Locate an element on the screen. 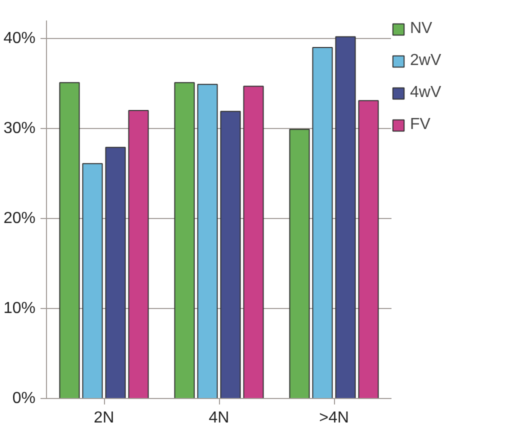 The image size is (507, 444). legend-label: NV is located at coordinates (421, 29).